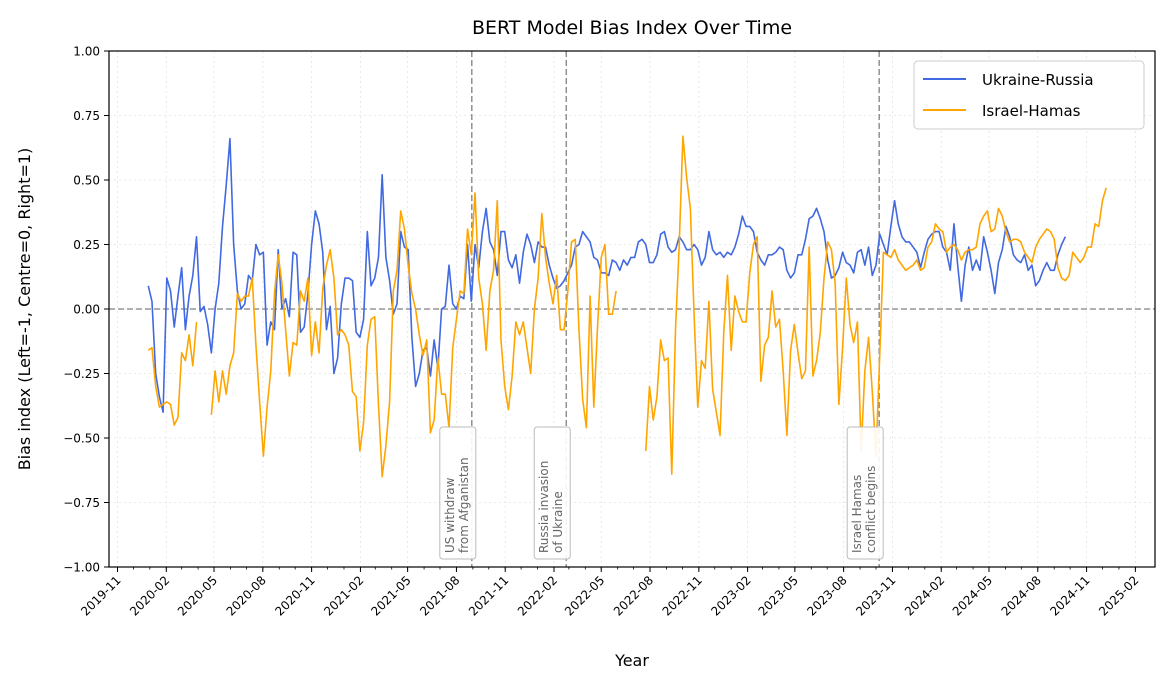  Describe the element at coordinates (81, 439) in the screenshot. I see `y-tick-label: −0.50` at that location.